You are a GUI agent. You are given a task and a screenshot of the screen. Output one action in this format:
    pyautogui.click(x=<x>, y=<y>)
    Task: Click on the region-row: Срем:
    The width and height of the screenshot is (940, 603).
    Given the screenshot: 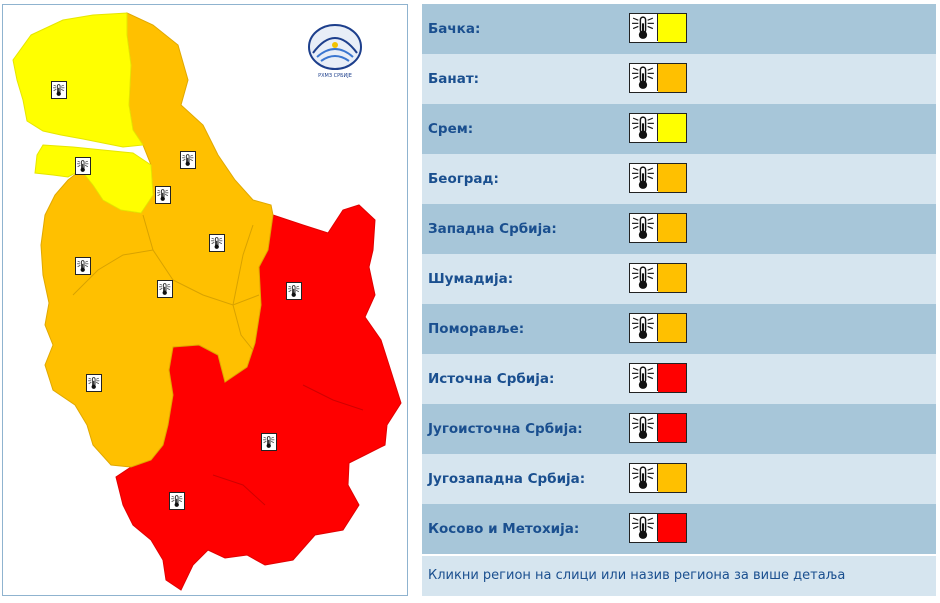 What is the action you would take?
    pyautogui.click(x=679, y=129)
    